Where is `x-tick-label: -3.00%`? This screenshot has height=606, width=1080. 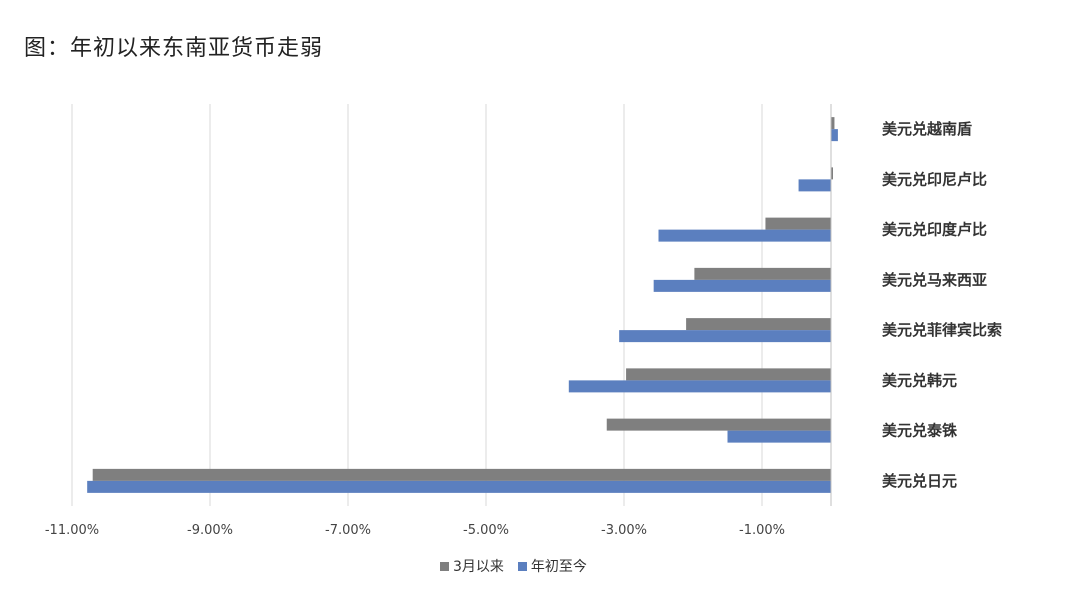
x-tick-label: -3.00% is located at coordinates (624, 530).